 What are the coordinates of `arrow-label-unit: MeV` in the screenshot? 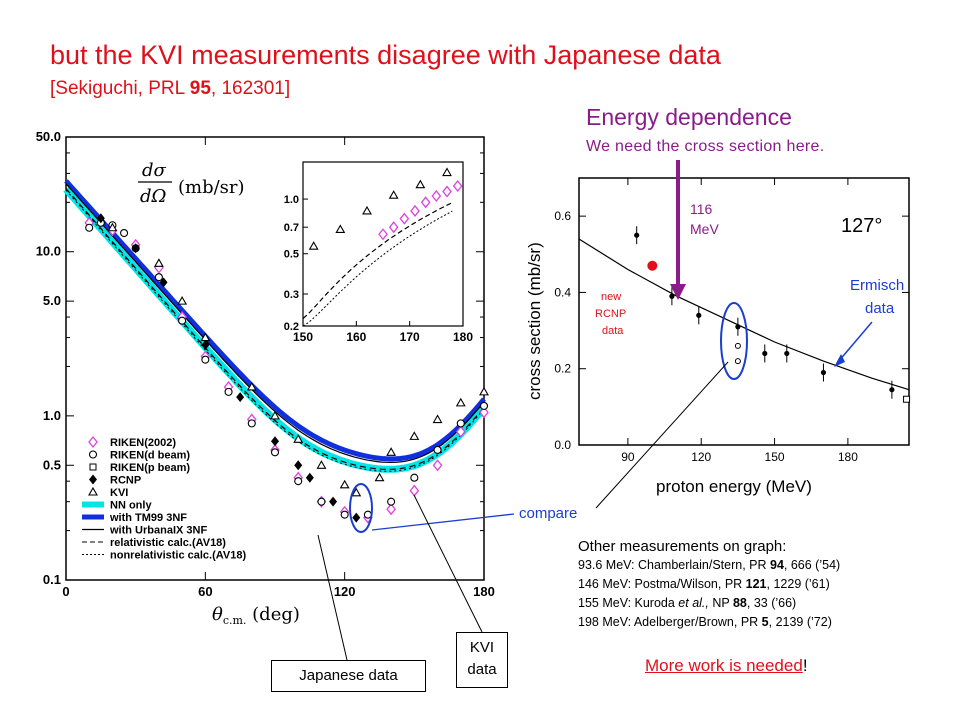 It's located at (704, 229).